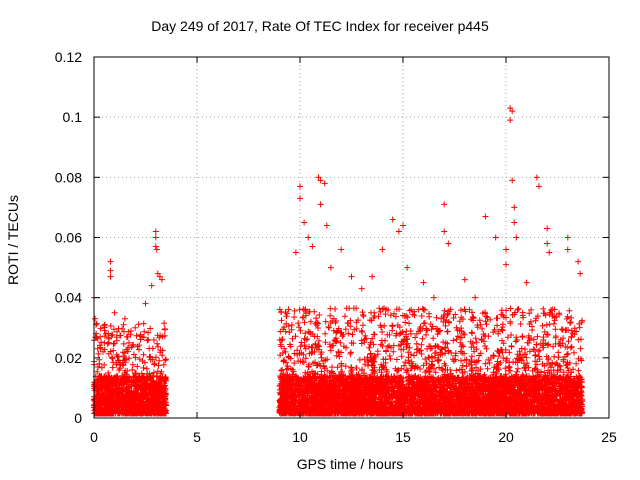 The width and height of the screenshot is (640, 480). Describe the element at coordinates (68, 57) in the screenshot. I see `y-tick-label: 0.12` at that location.